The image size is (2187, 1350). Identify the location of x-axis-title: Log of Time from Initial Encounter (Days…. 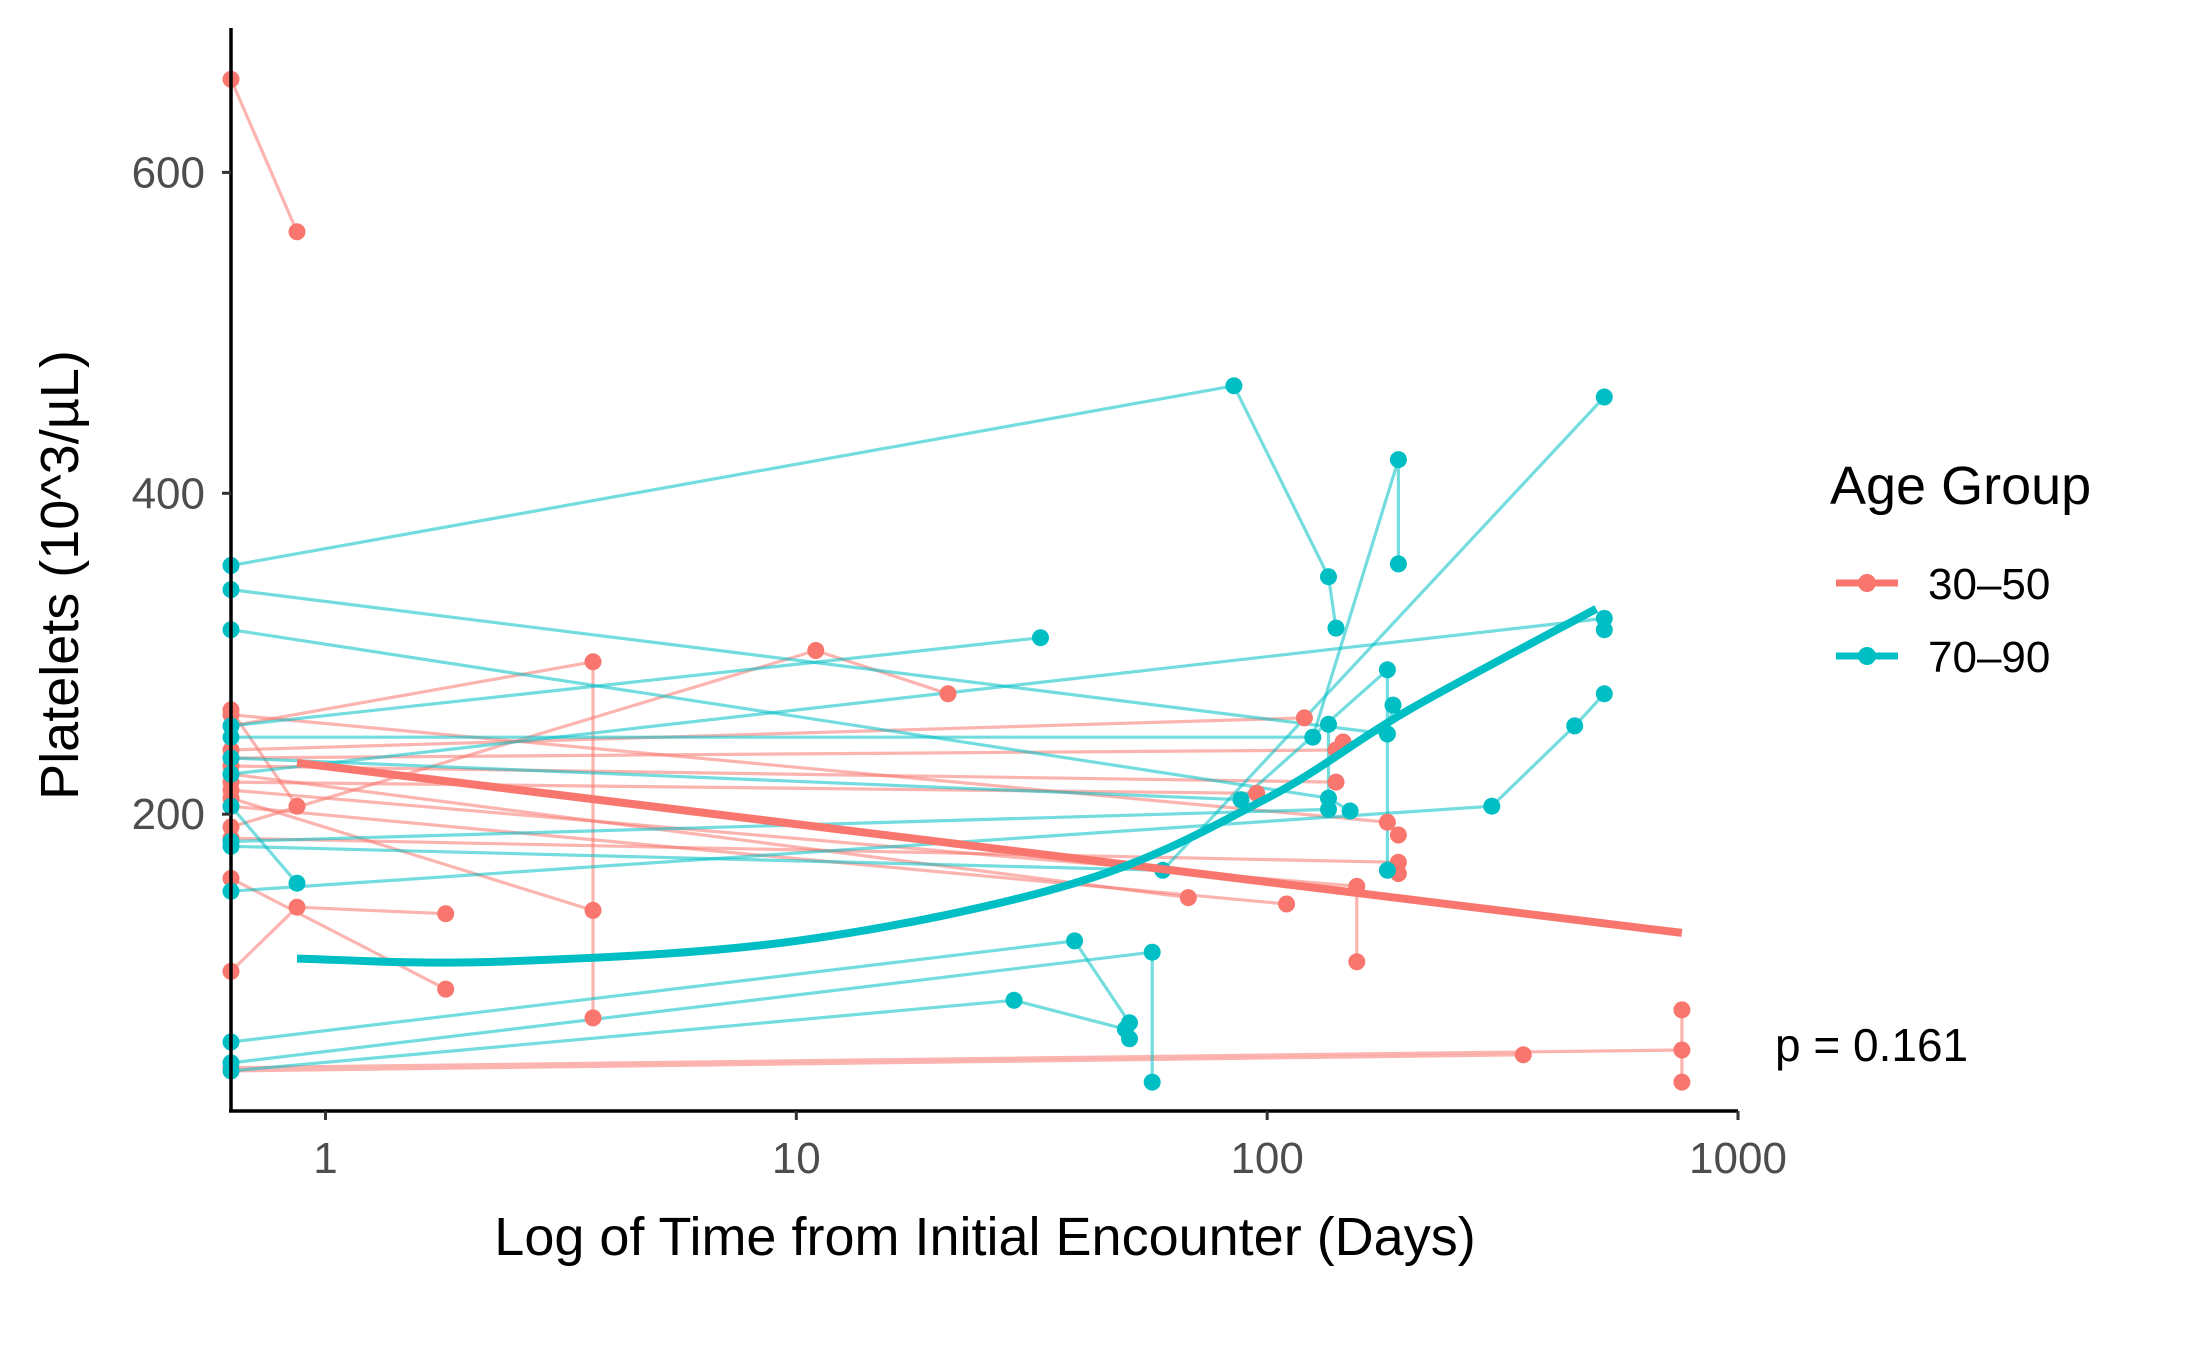
(984, 1237).